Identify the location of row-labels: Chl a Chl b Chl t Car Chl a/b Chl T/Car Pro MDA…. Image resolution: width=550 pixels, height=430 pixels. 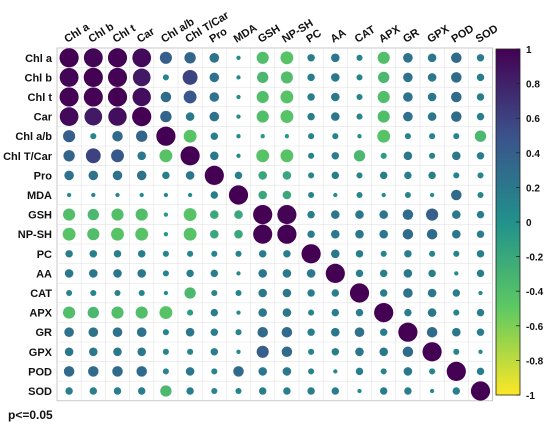
(28, 225).